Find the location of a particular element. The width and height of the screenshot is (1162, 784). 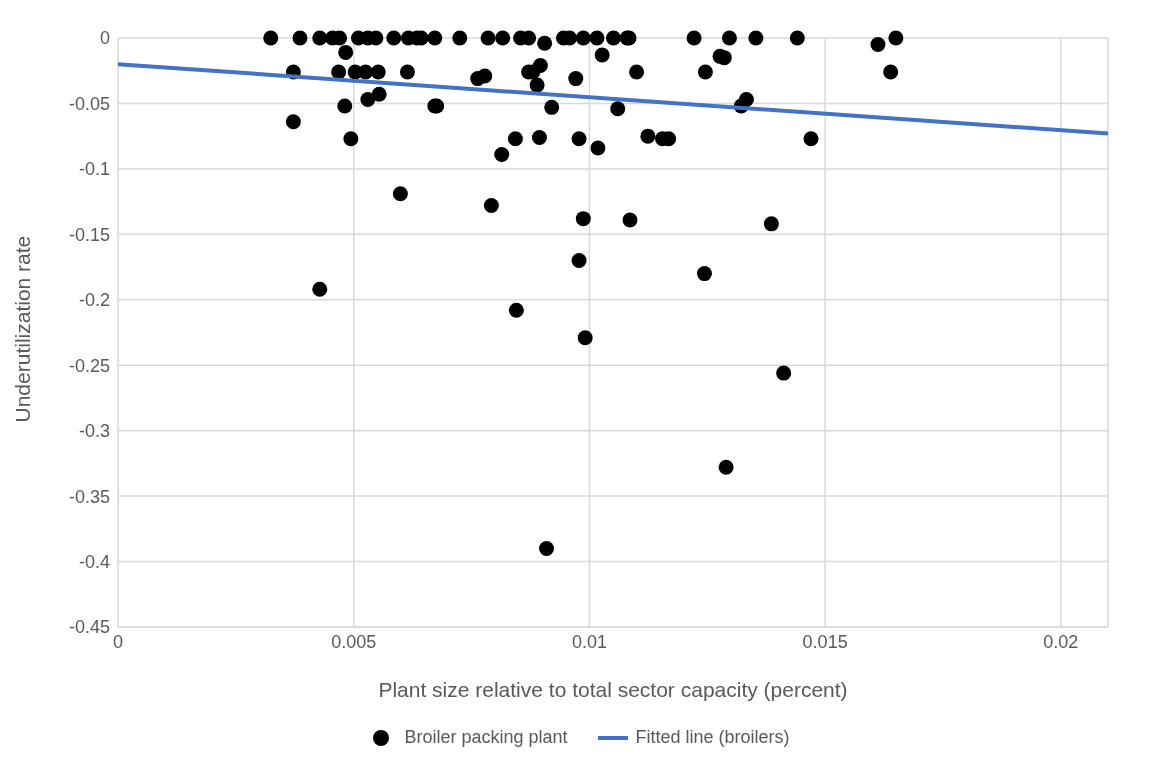

y-axis-title: Underutilization rate is located at coordinates (23, 329).